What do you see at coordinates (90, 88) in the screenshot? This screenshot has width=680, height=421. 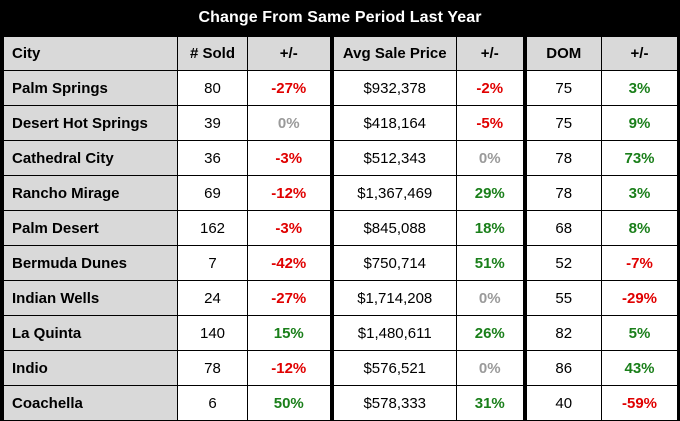 I see `city-cell: Palm Springs` at bounding box center [90, 88].